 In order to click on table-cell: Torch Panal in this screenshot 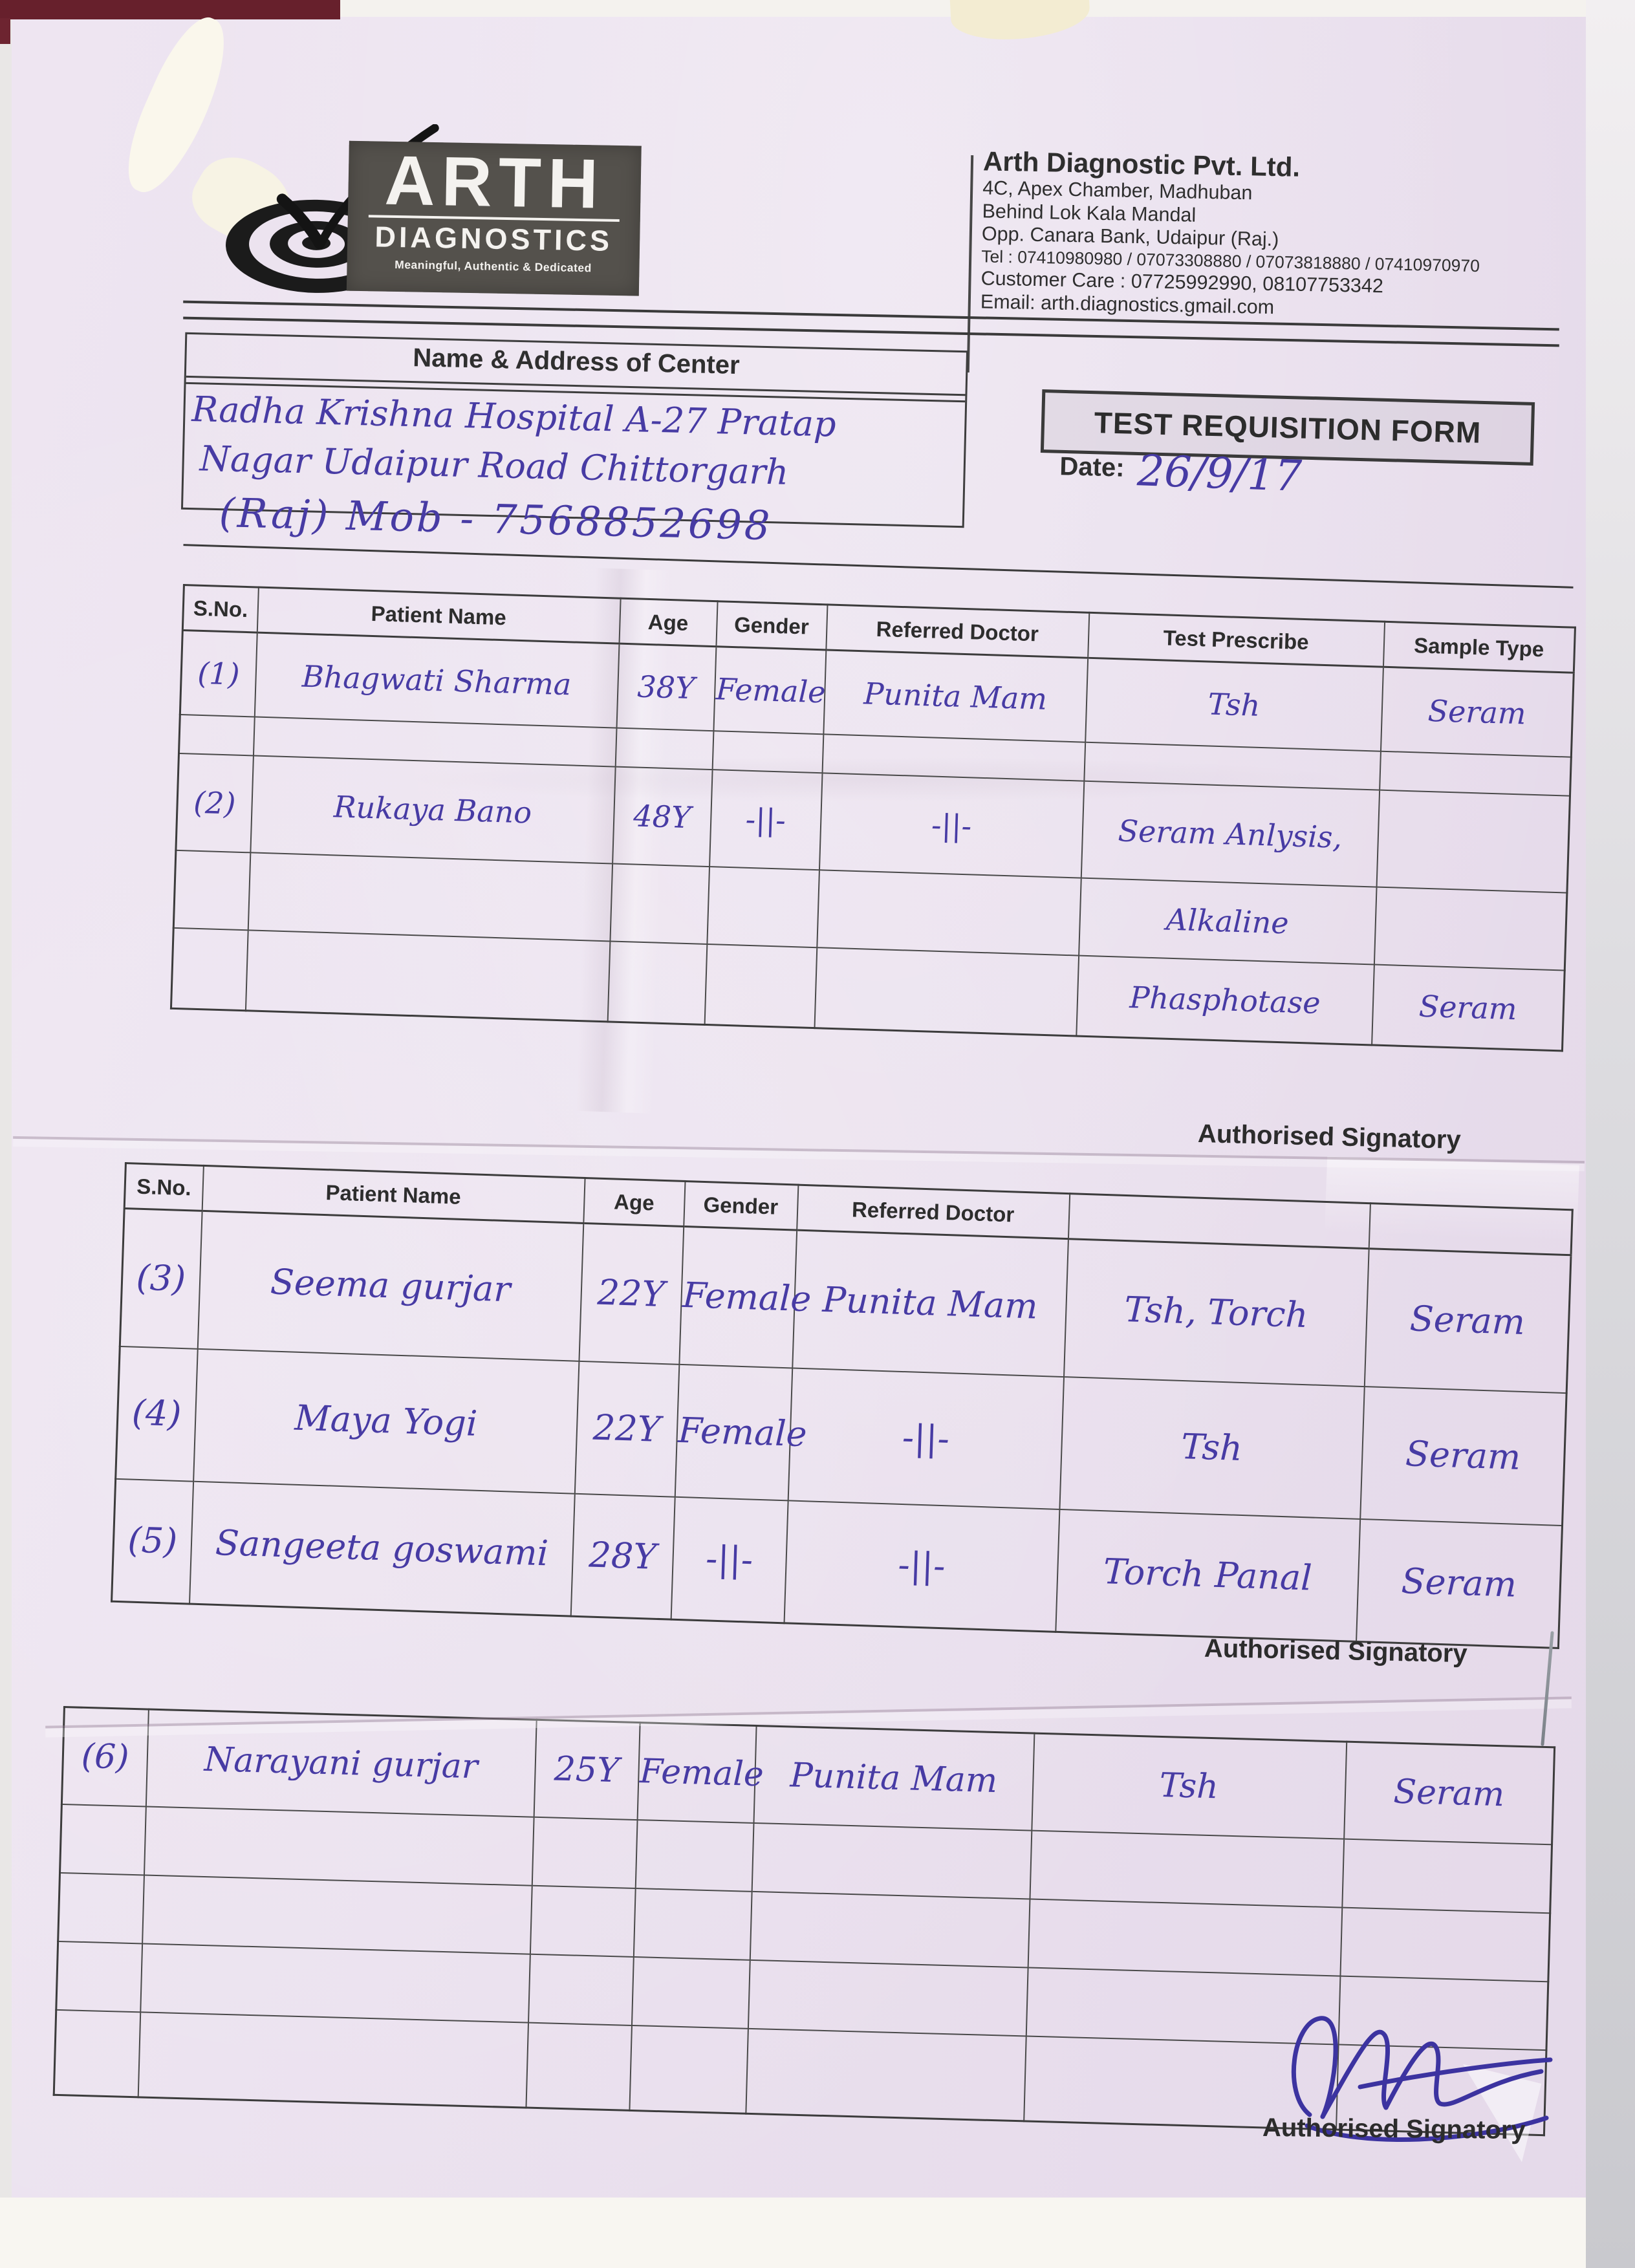, I will do `click(1207, 1575)`.